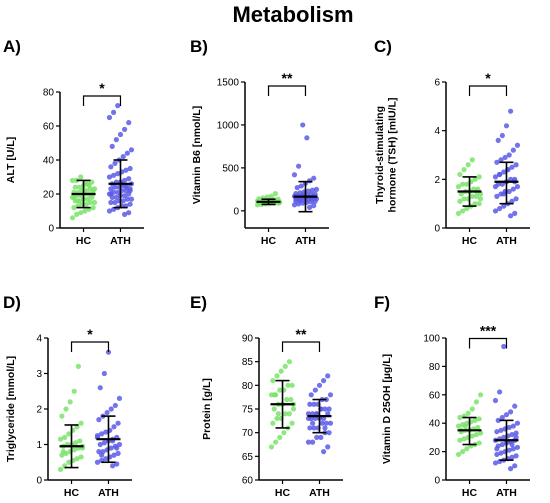  What do you see at coordinates (39, 374) in the screenshot?
I see `y-tick-label: 3` at bounding box center [39, 374].